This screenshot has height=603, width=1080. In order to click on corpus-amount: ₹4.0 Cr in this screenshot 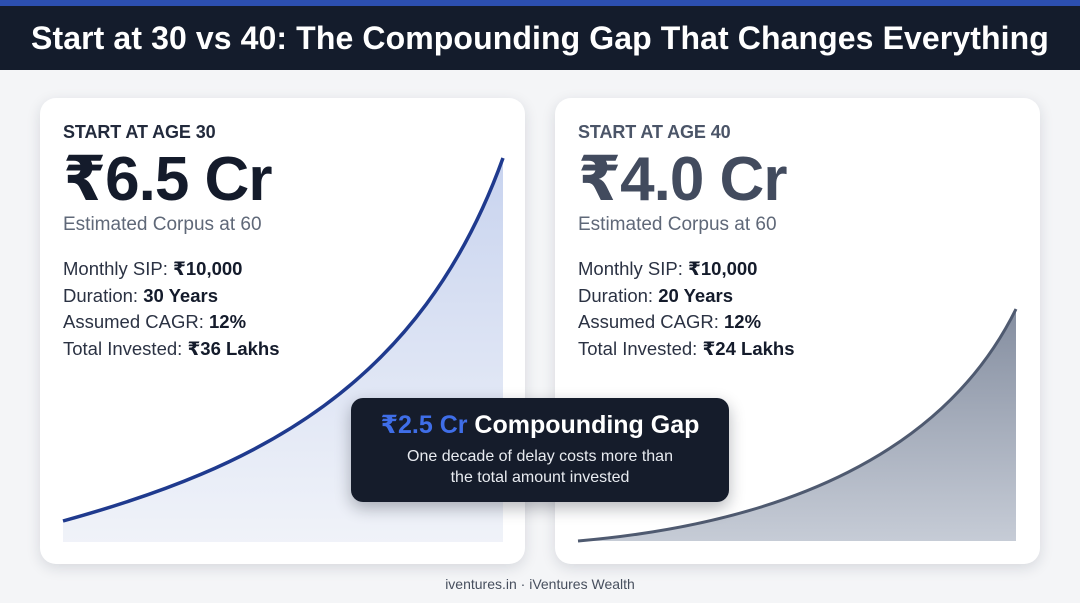, I will do `click(682, 179)`.